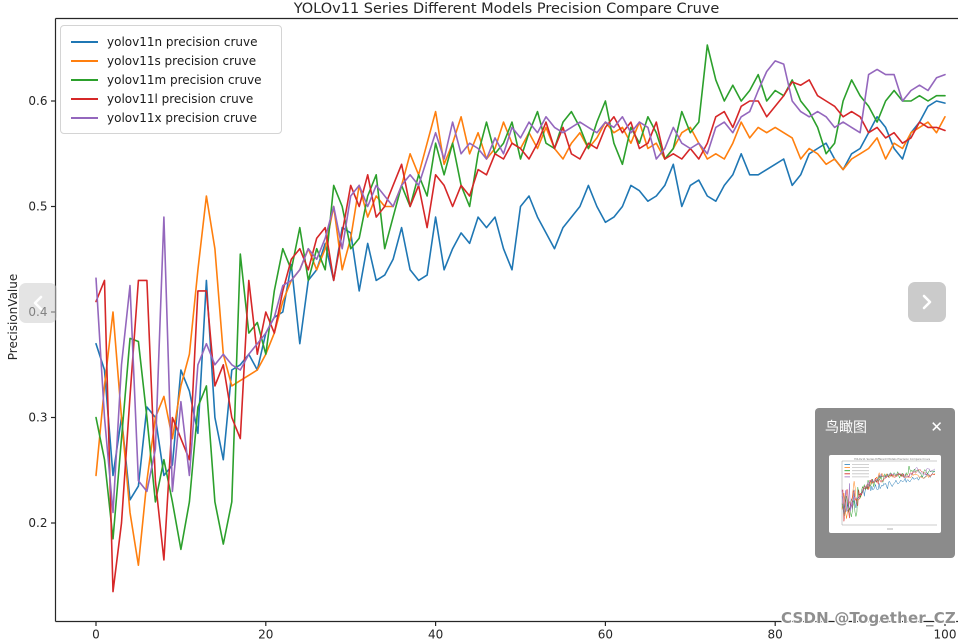 The image size is (958, 642). I want to click on x-tick-label: 0, so click(96, 635).